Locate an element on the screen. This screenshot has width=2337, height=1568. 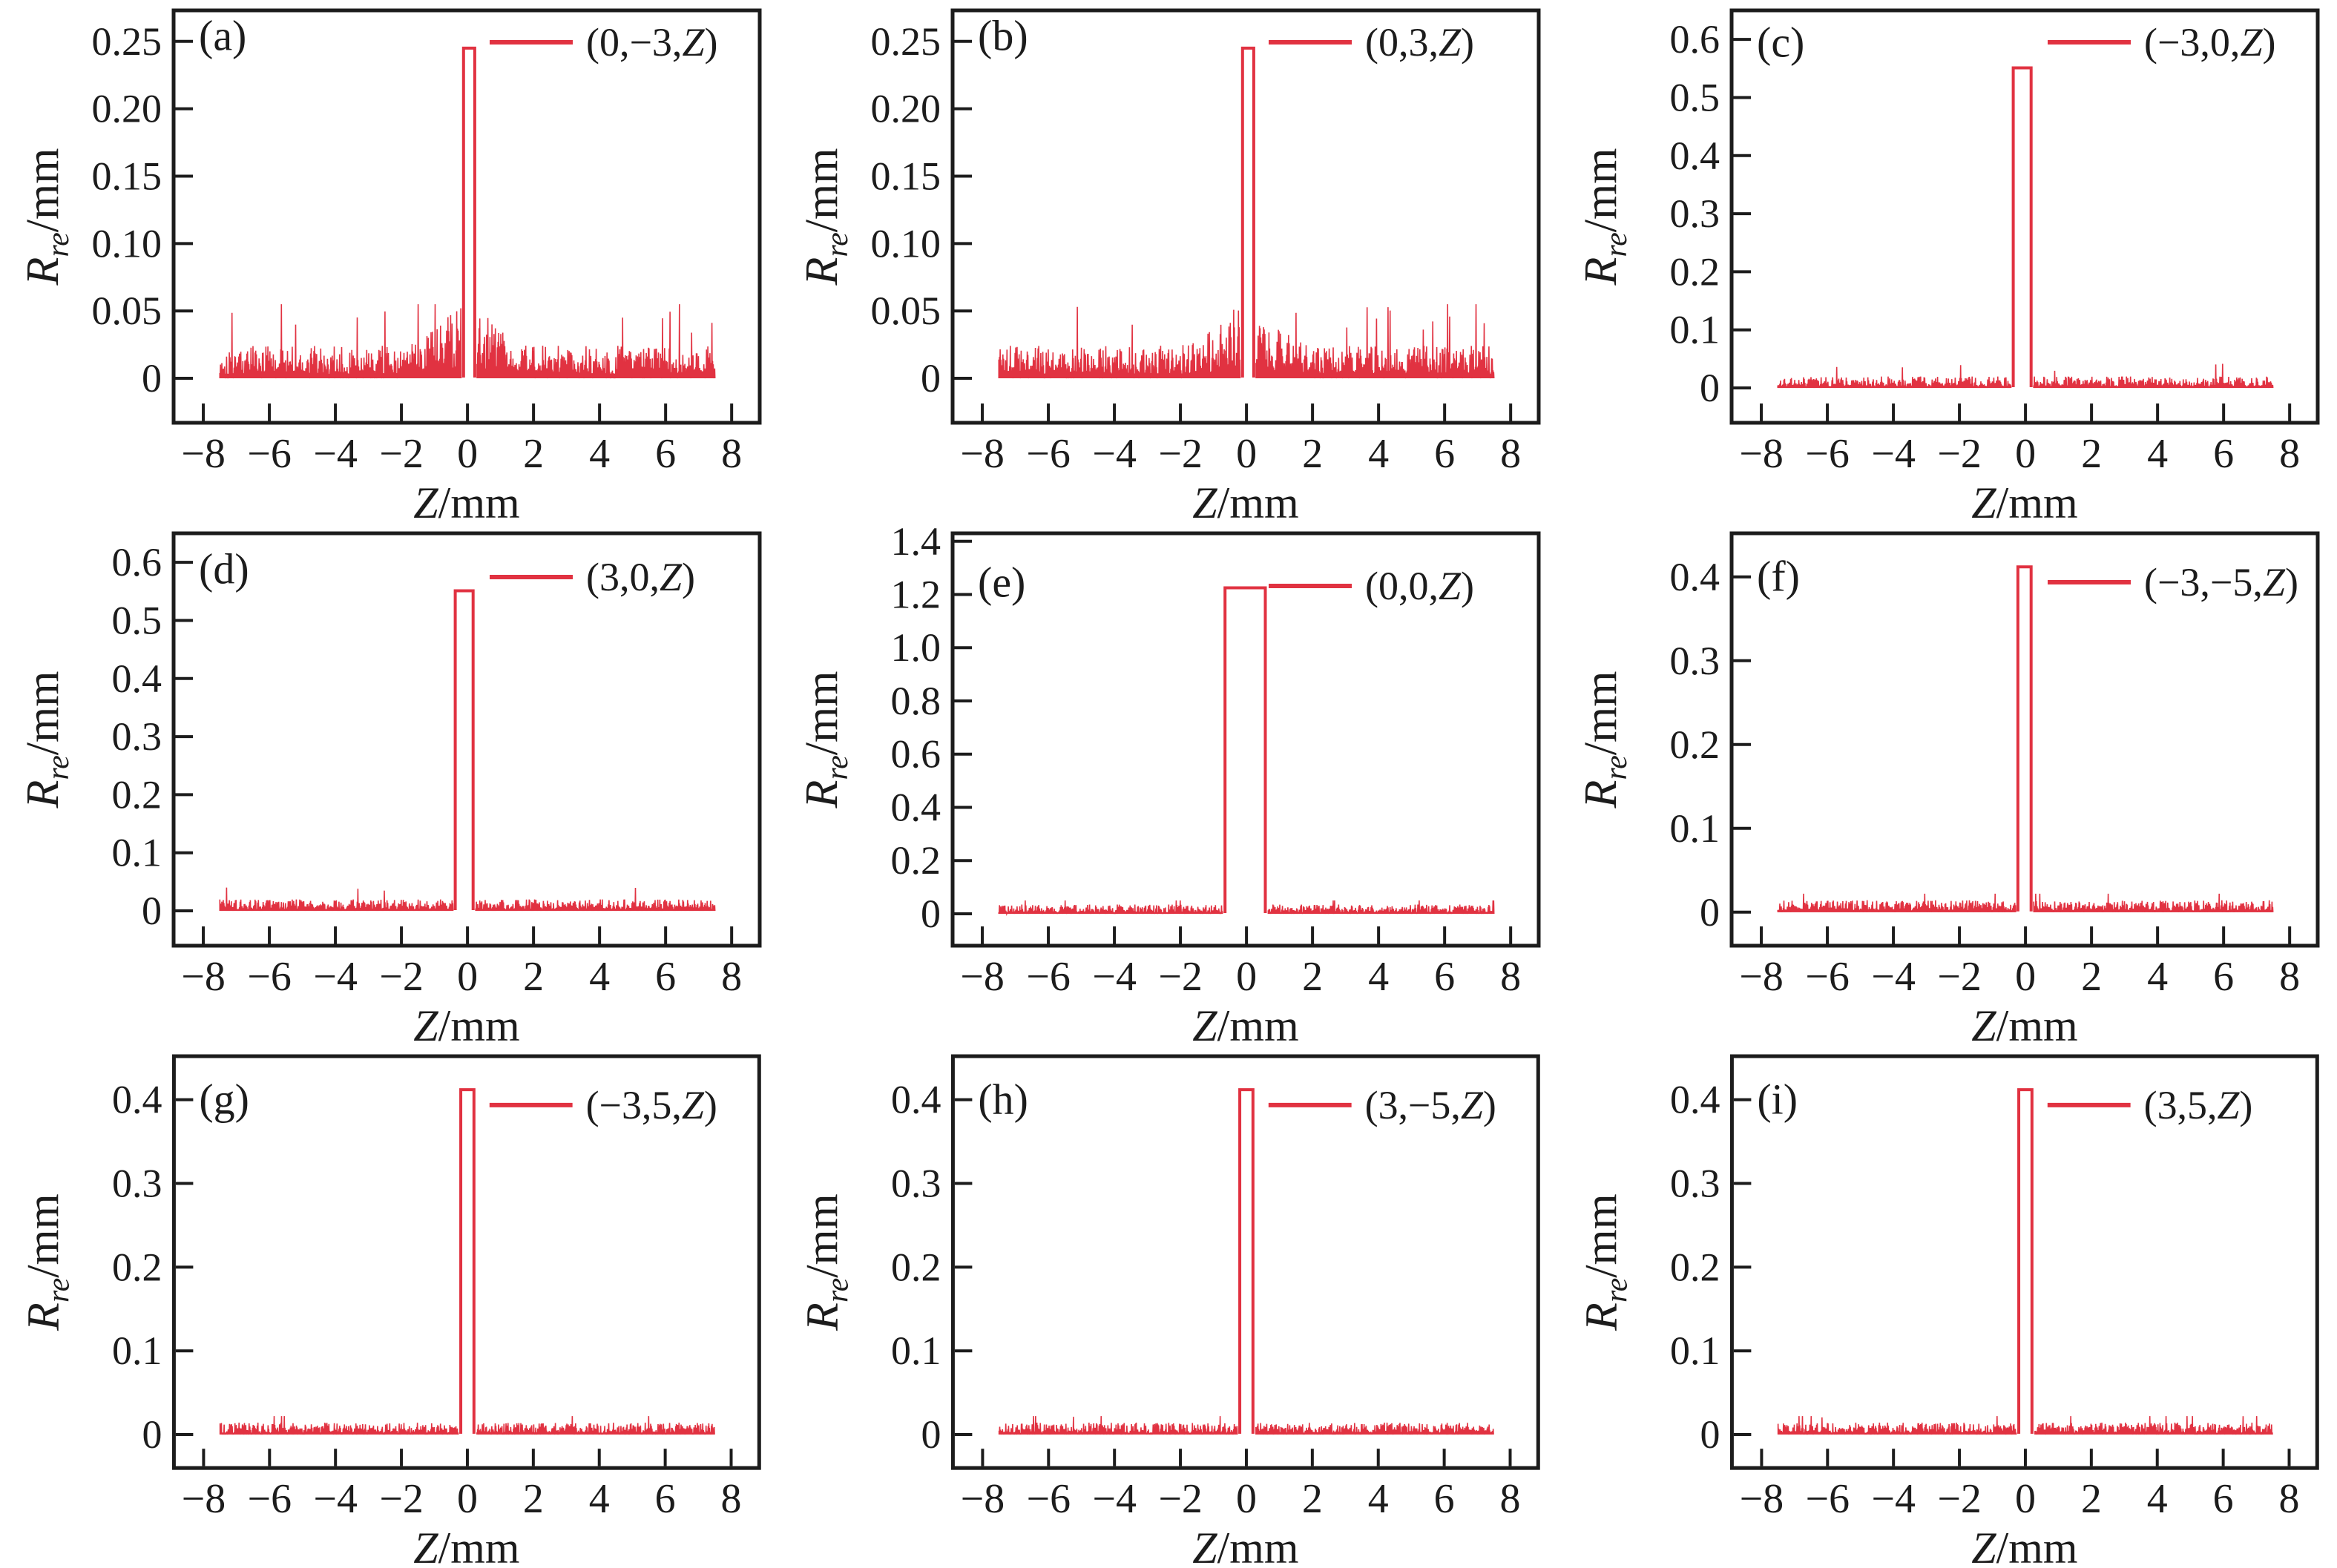
panel-letter: (h) is located at coordinates (1003, 1099).